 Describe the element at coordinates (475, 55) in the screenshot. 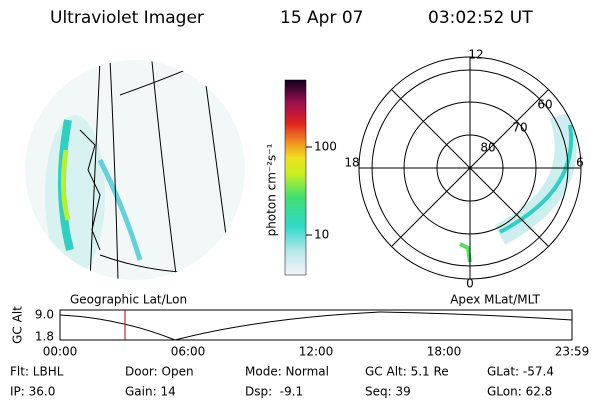

I see `mlt-label: 12` at that location.